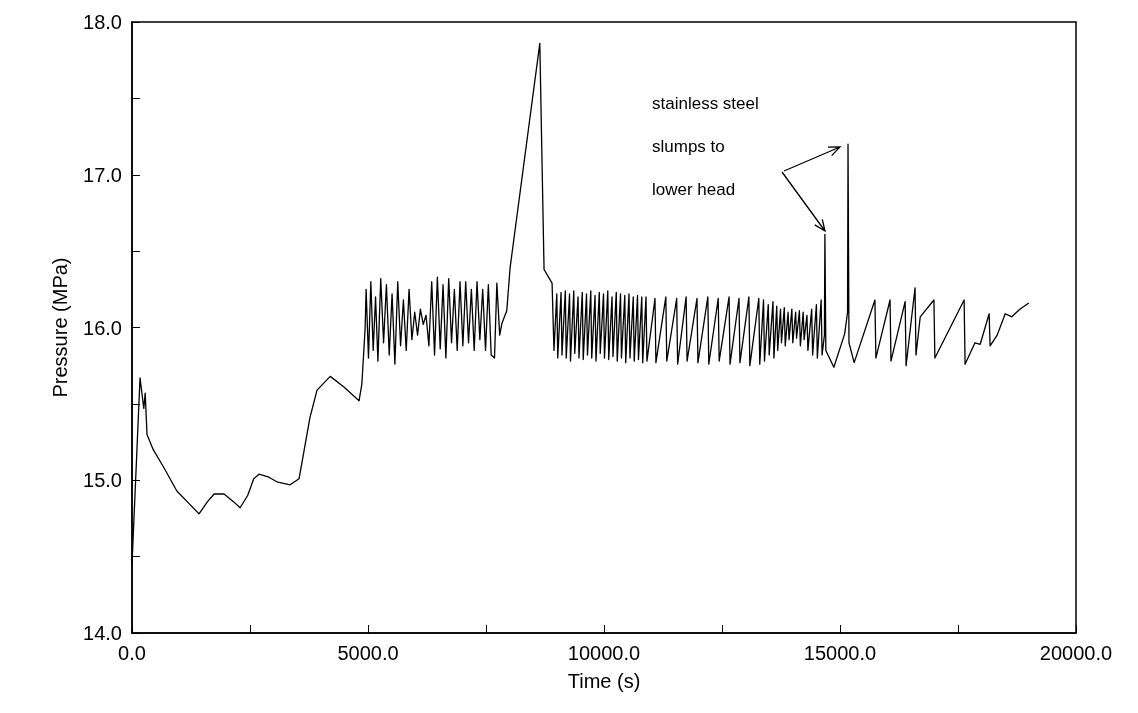 The height and width of the screenshot is (713, 1138). Describe the element at coordinates (604, 653) in the screenshot. I see `x-tick-label: 10000.0` at that location.